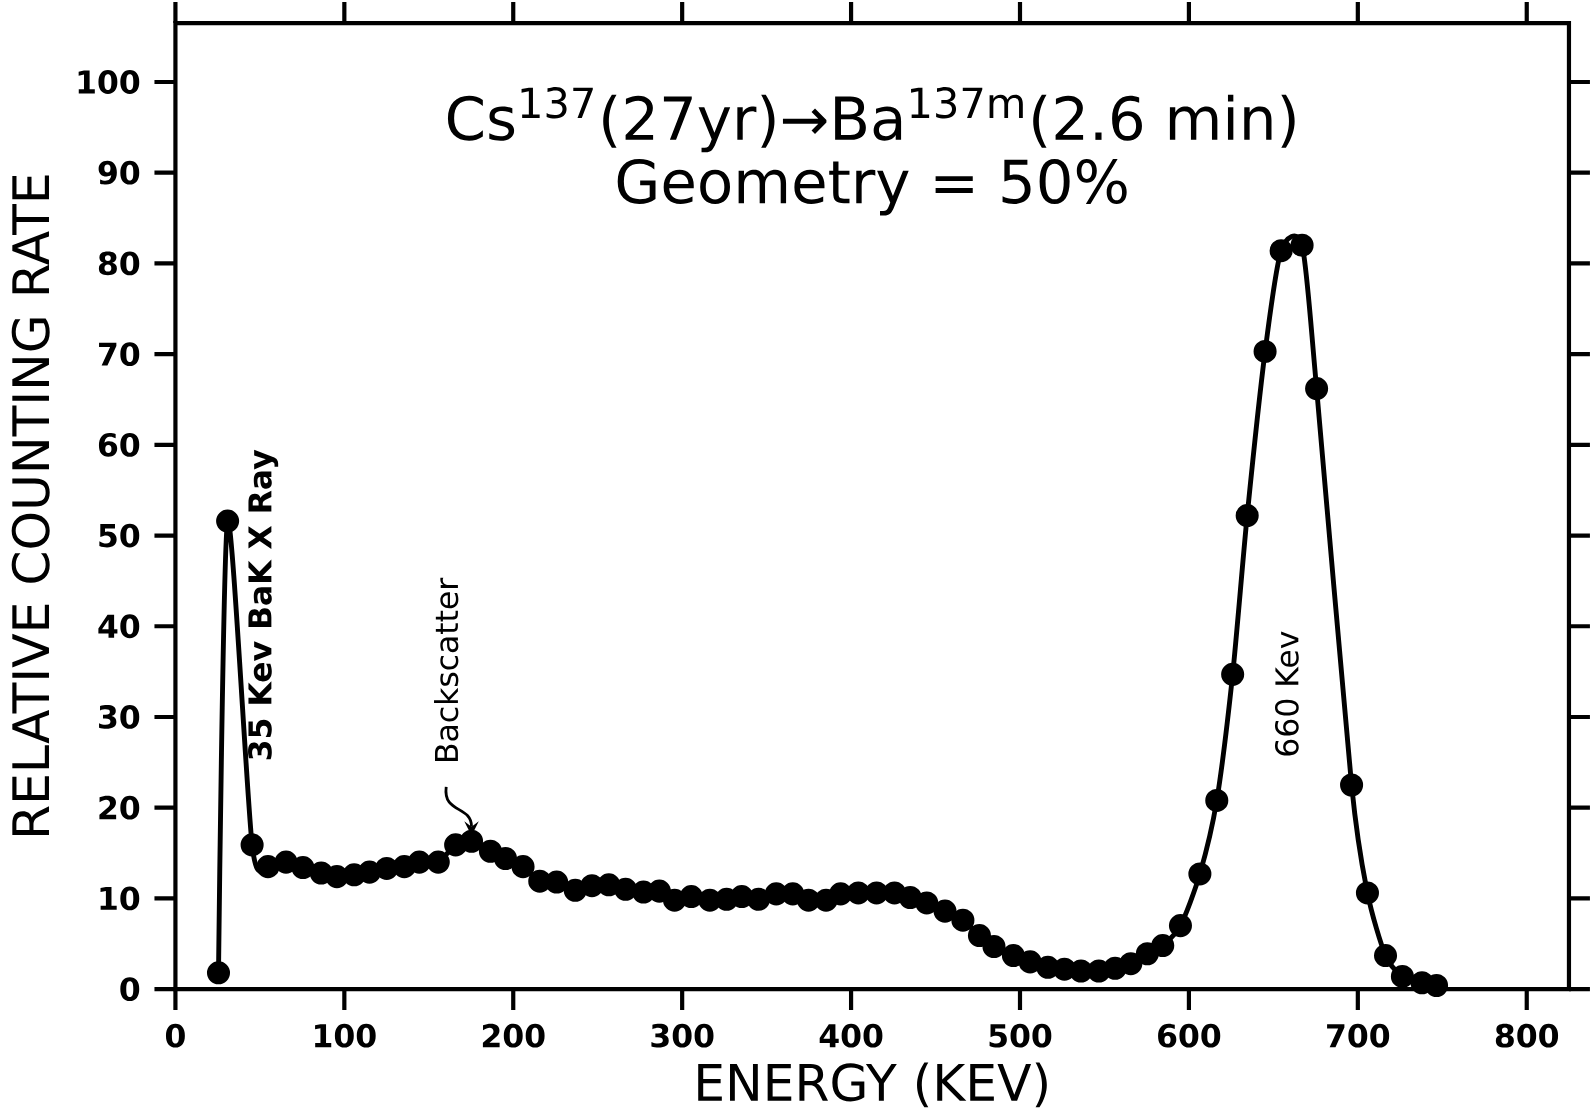  Describe the element at coordinates (263, 604) in the screenshot. I see `annotation: 35 Kev BaK X Ray` at that location.